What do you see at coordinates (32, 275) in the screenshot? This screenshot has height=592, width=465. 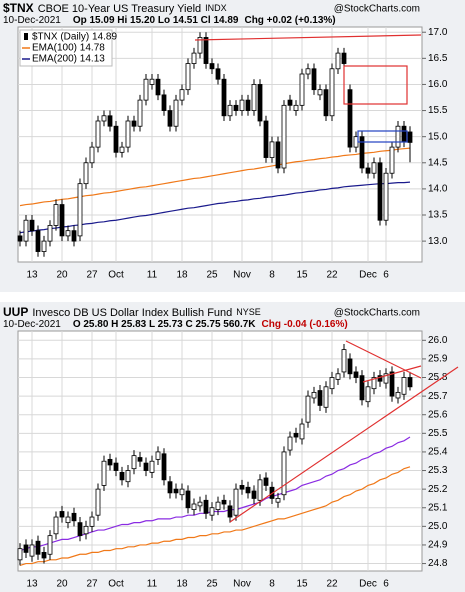 I see `x-tick-label: 13` at bounding box center [32, 275].